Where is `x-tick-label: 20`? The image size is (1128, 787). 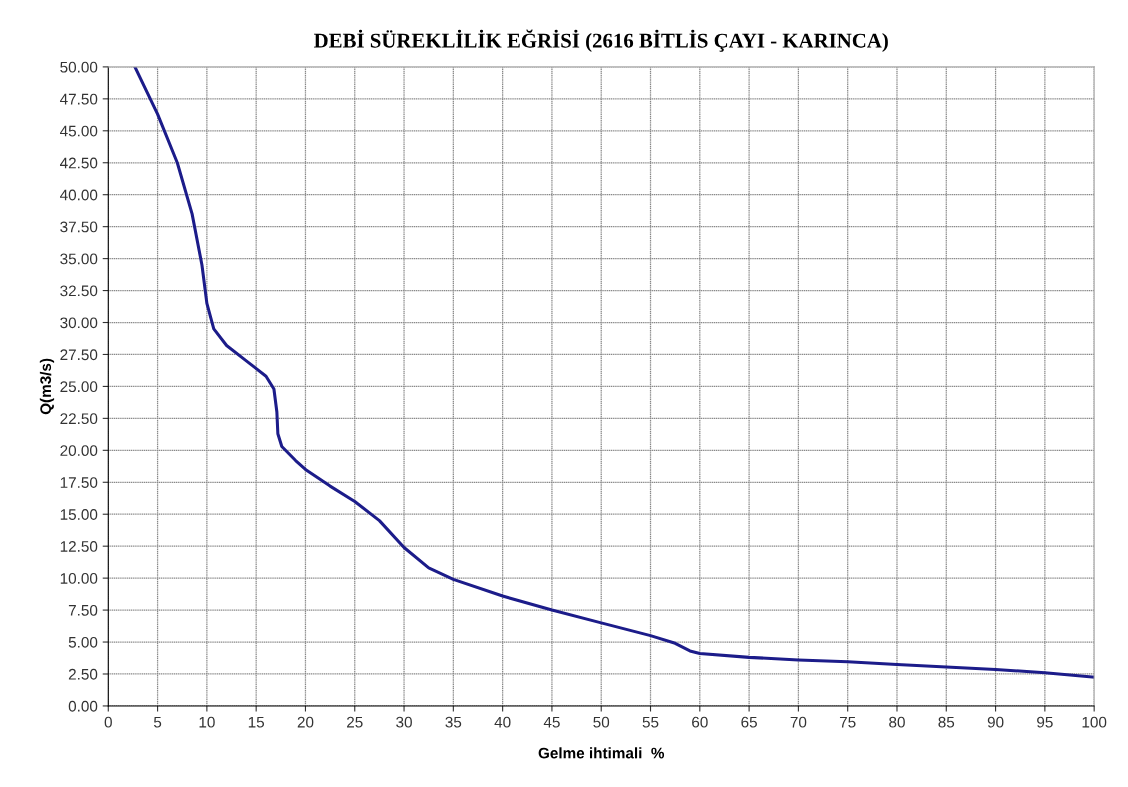 x-tick-label: 20 is located at coordinates (305, 722).